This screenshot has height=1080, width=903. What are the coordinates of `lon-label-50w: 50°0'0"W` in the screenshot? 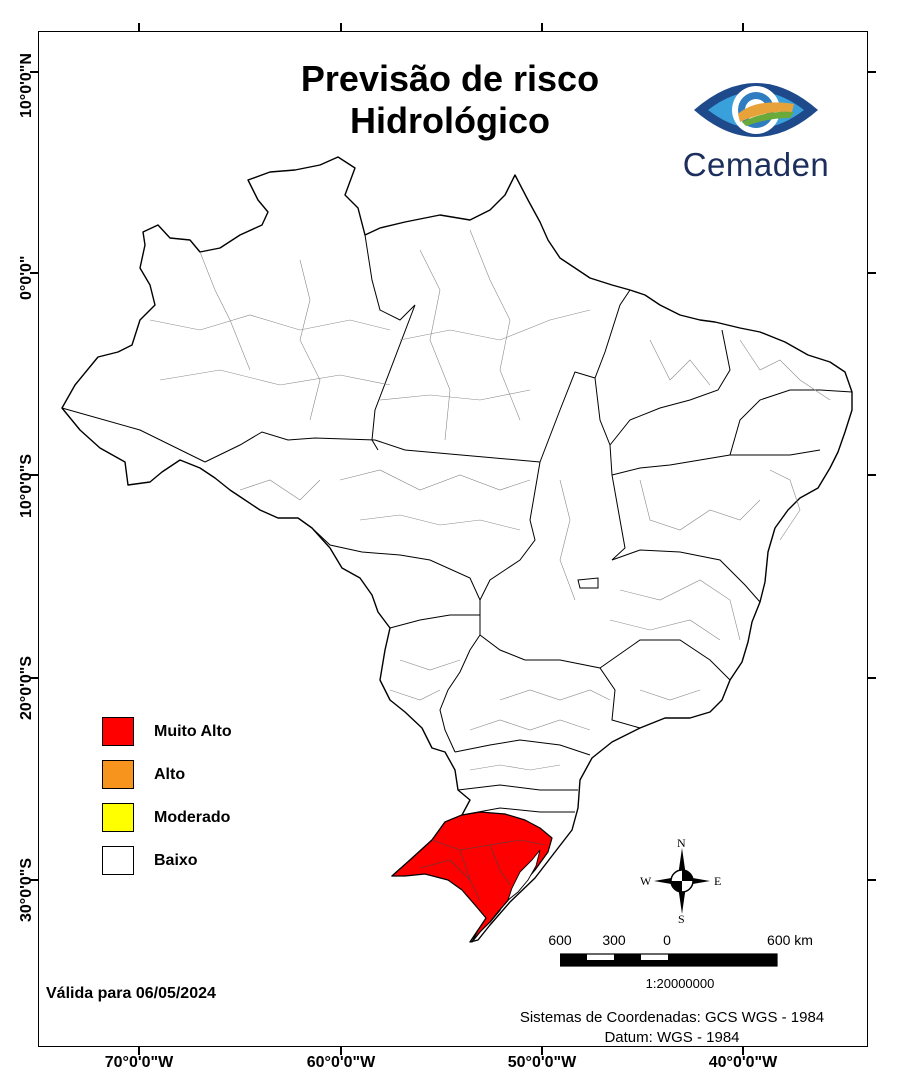 It's located at (542, 1062).